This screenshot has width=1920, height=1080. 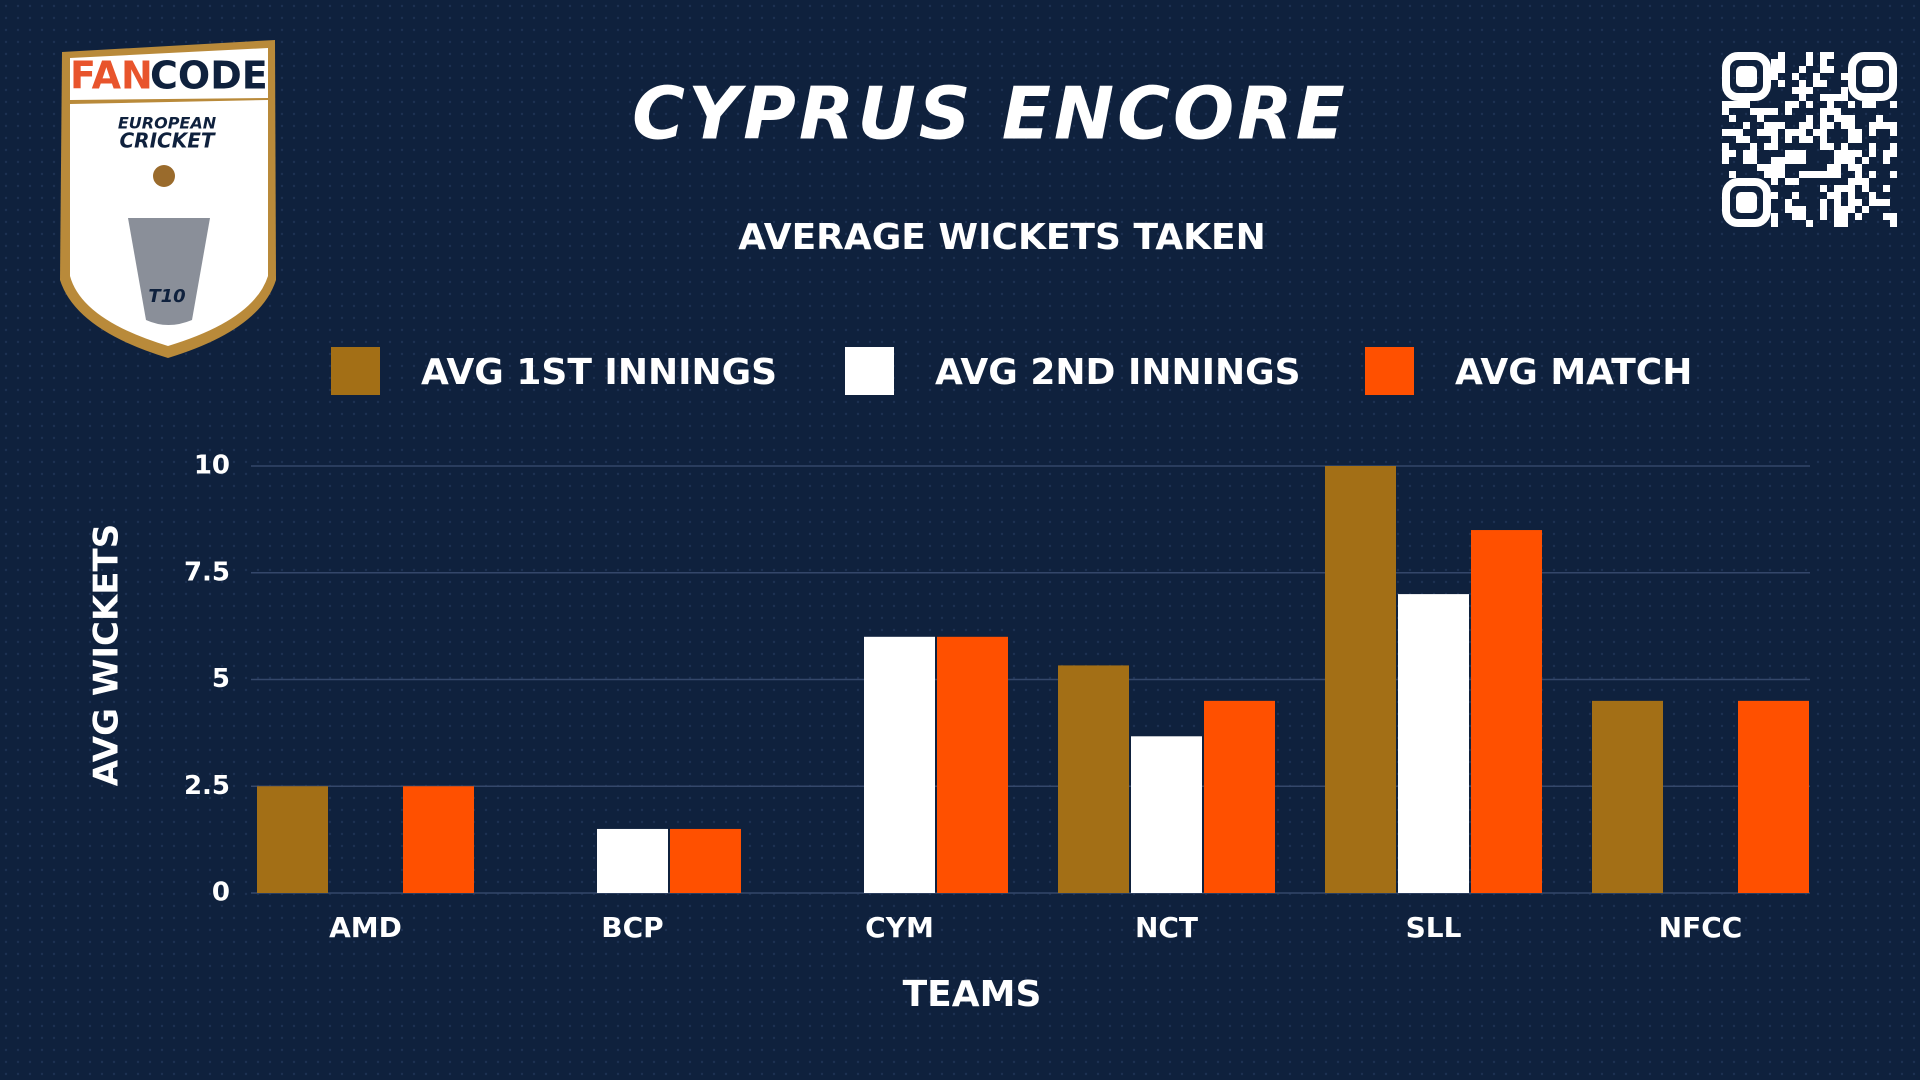 What do you see at coordinates (168, 199) in the screenshot?
I see `logo: FAN CODE EUROPEAN CRICKET T10` at bounding box center [168, 199].